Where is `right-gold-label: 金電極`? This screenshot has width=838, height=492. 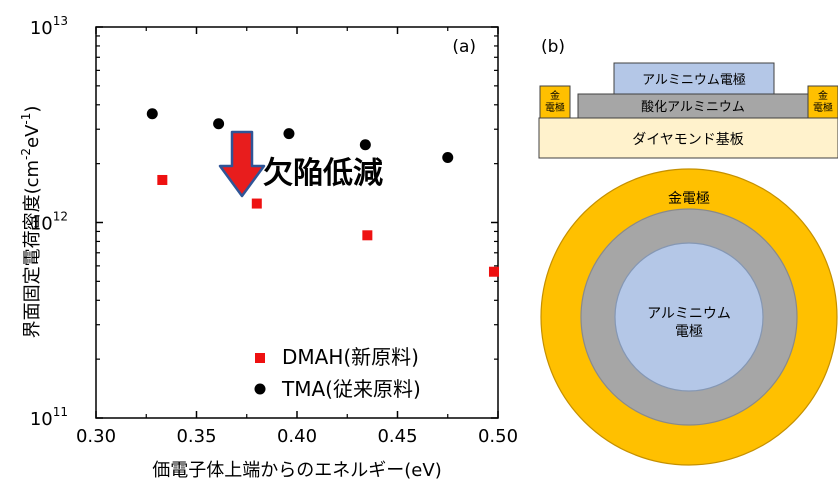
right-gold-label: 金電極 is located at coordinates (823, 101).